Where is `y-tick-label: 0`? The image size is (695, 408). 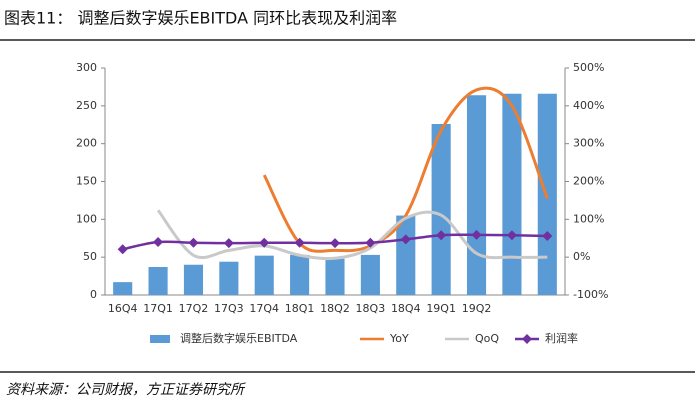 y-tick-label: 0 is located at coordinates (93, 294).